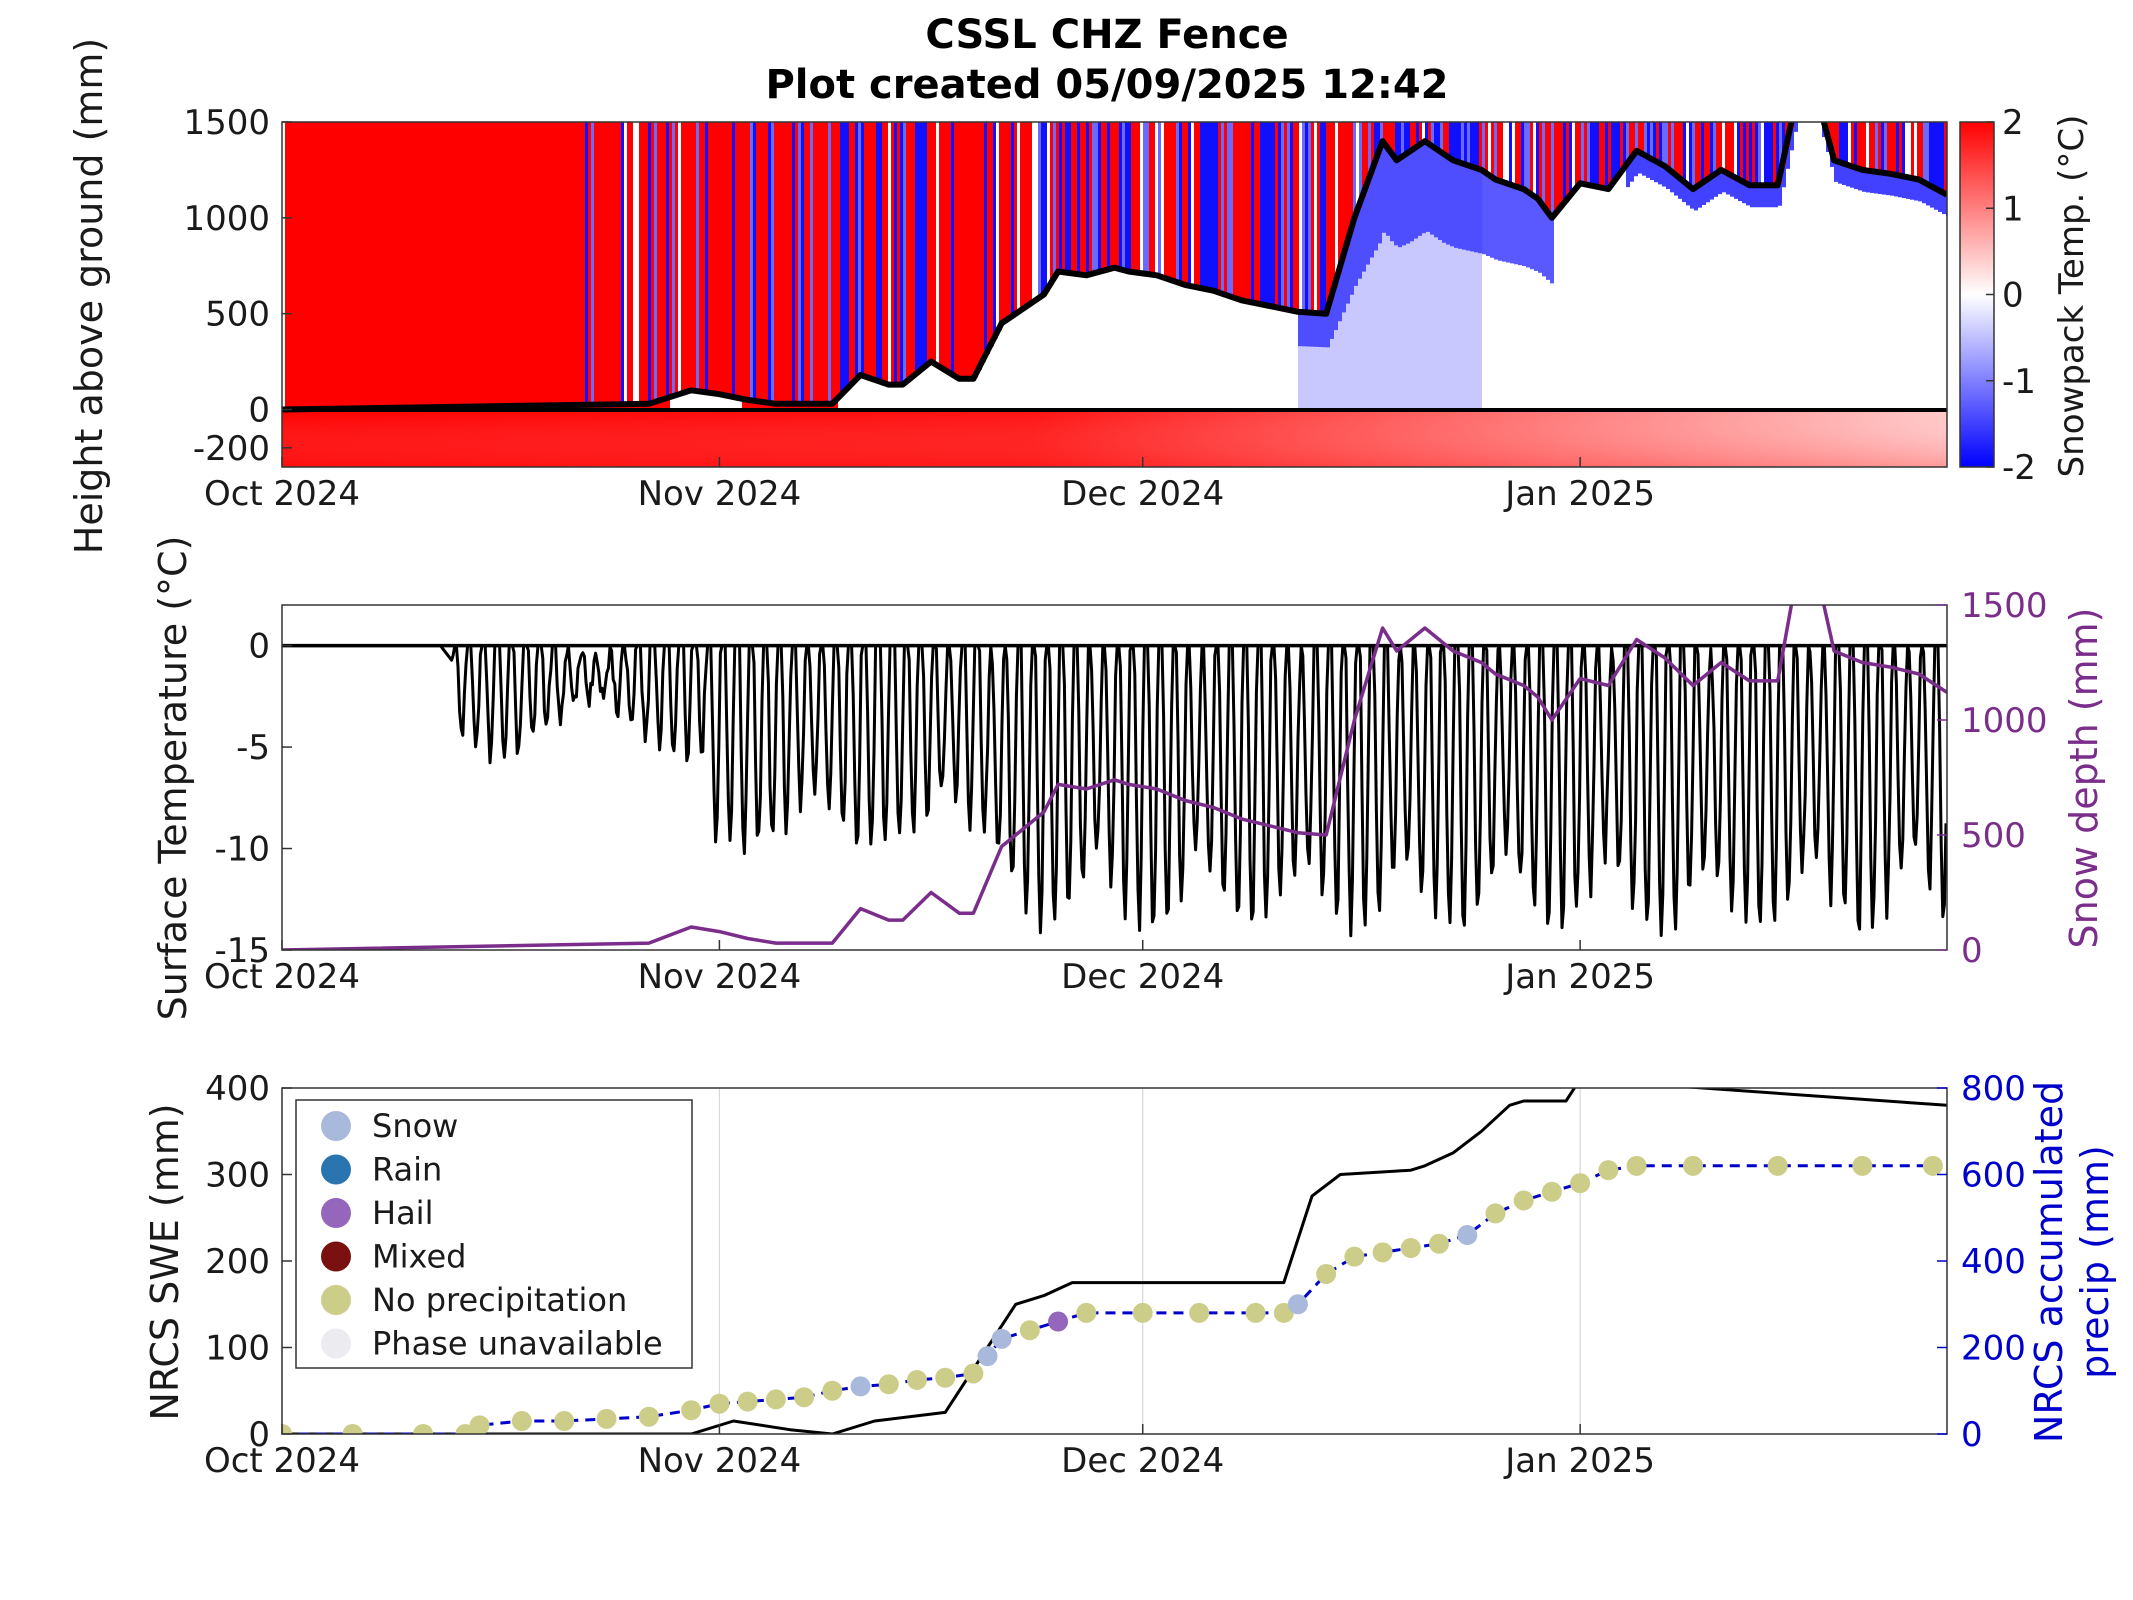 Image resolution: width=2133 pixels, height=1600 pixels. What do you see at coordinates (242, 850) in the screenshot?
I see `y-tick-label: -10` at bounding box center [242, 850].